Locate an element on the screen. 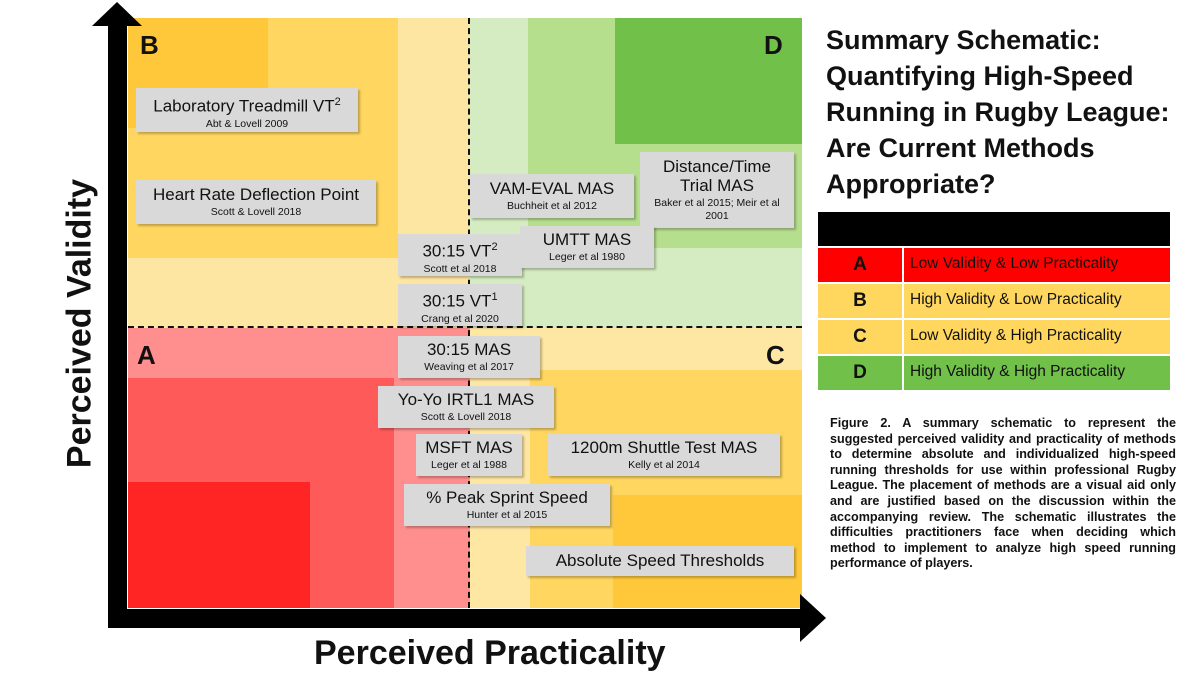  method-box-umtt: UMTT MAS Leger et al 1980 is located at coordinates (587, 247).